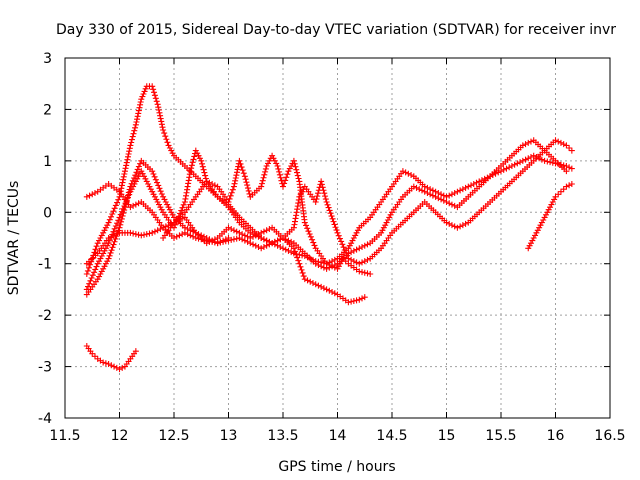 This screenshot has height=480, width=640. I want to click on y-tick-label: -1, so click(45, 265).